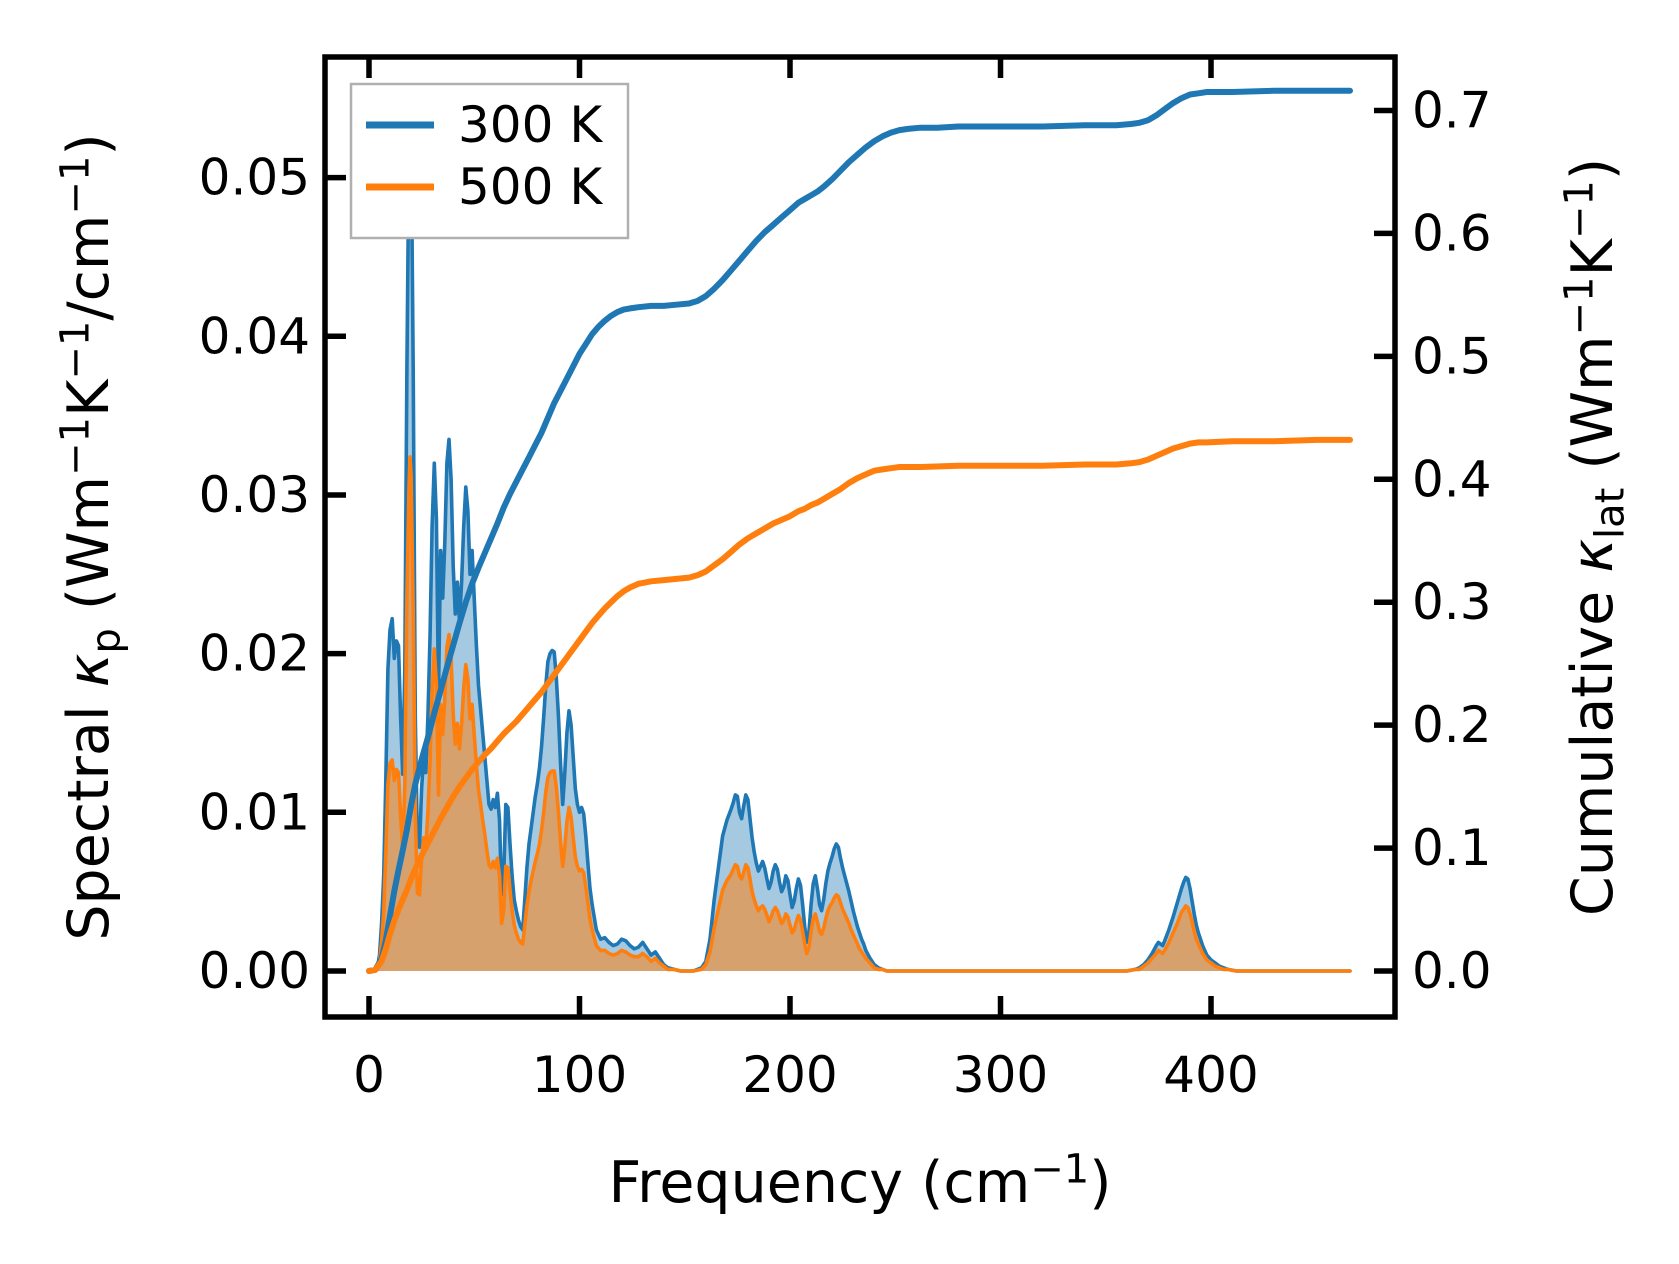 The width and height of the screenshot is (1679, 1264). Describe the element at coordinates (254, 336) in the screenshot. I see `y-left-tick-label: 0.04` at that location.